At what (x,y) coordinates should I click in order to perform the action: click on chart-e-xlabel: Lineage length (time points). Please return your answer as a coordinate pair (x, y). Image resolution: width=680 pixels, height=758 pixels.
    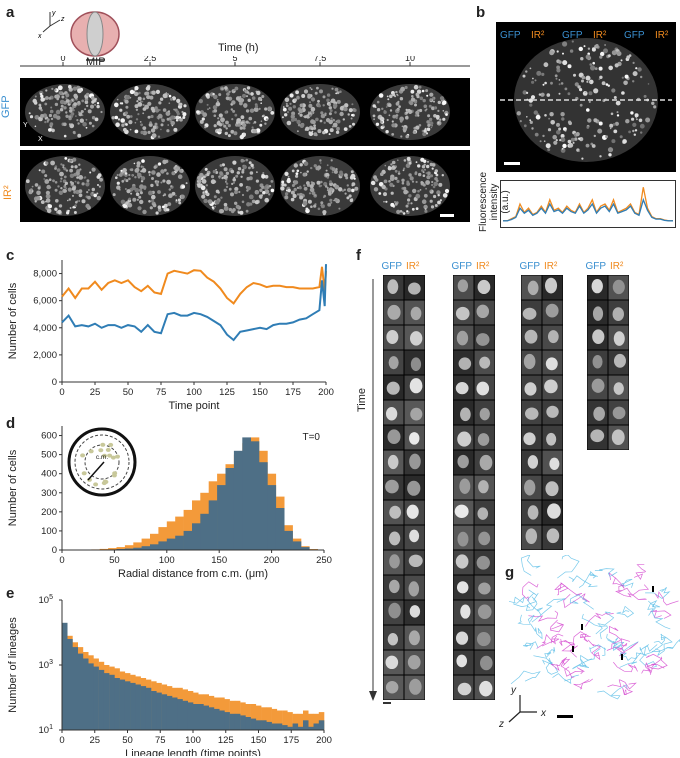
    Looking at the image, I should click on (193, 752).